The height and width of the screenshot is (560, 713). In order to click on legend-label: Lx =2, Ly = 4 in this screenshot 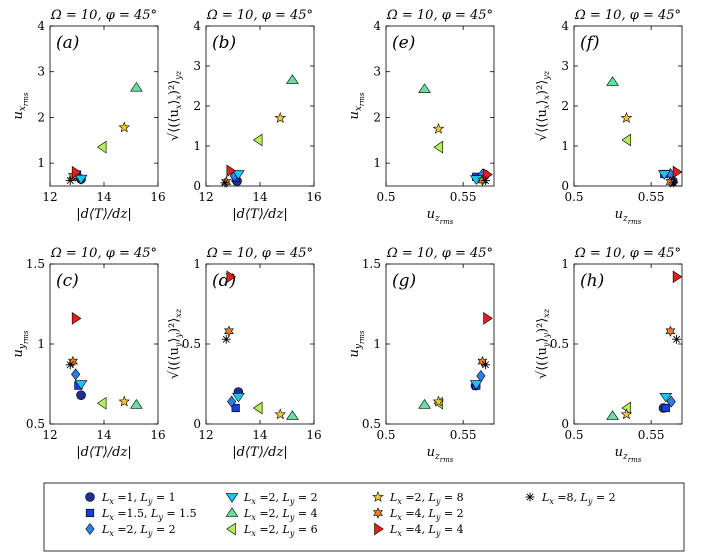, I will do `click(280, 514)`.